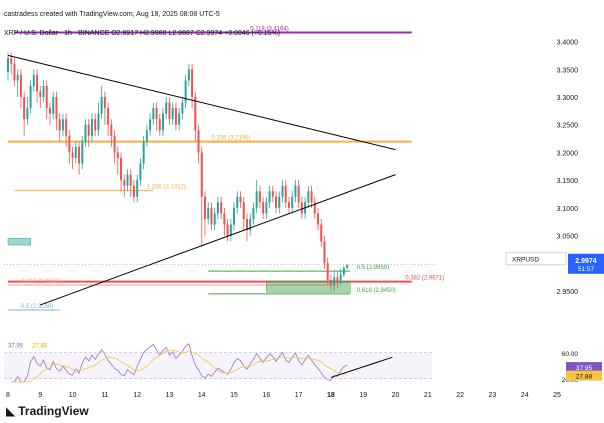  I want to click on tradingview-logo: ◣ TradingView, so click(47, 411).